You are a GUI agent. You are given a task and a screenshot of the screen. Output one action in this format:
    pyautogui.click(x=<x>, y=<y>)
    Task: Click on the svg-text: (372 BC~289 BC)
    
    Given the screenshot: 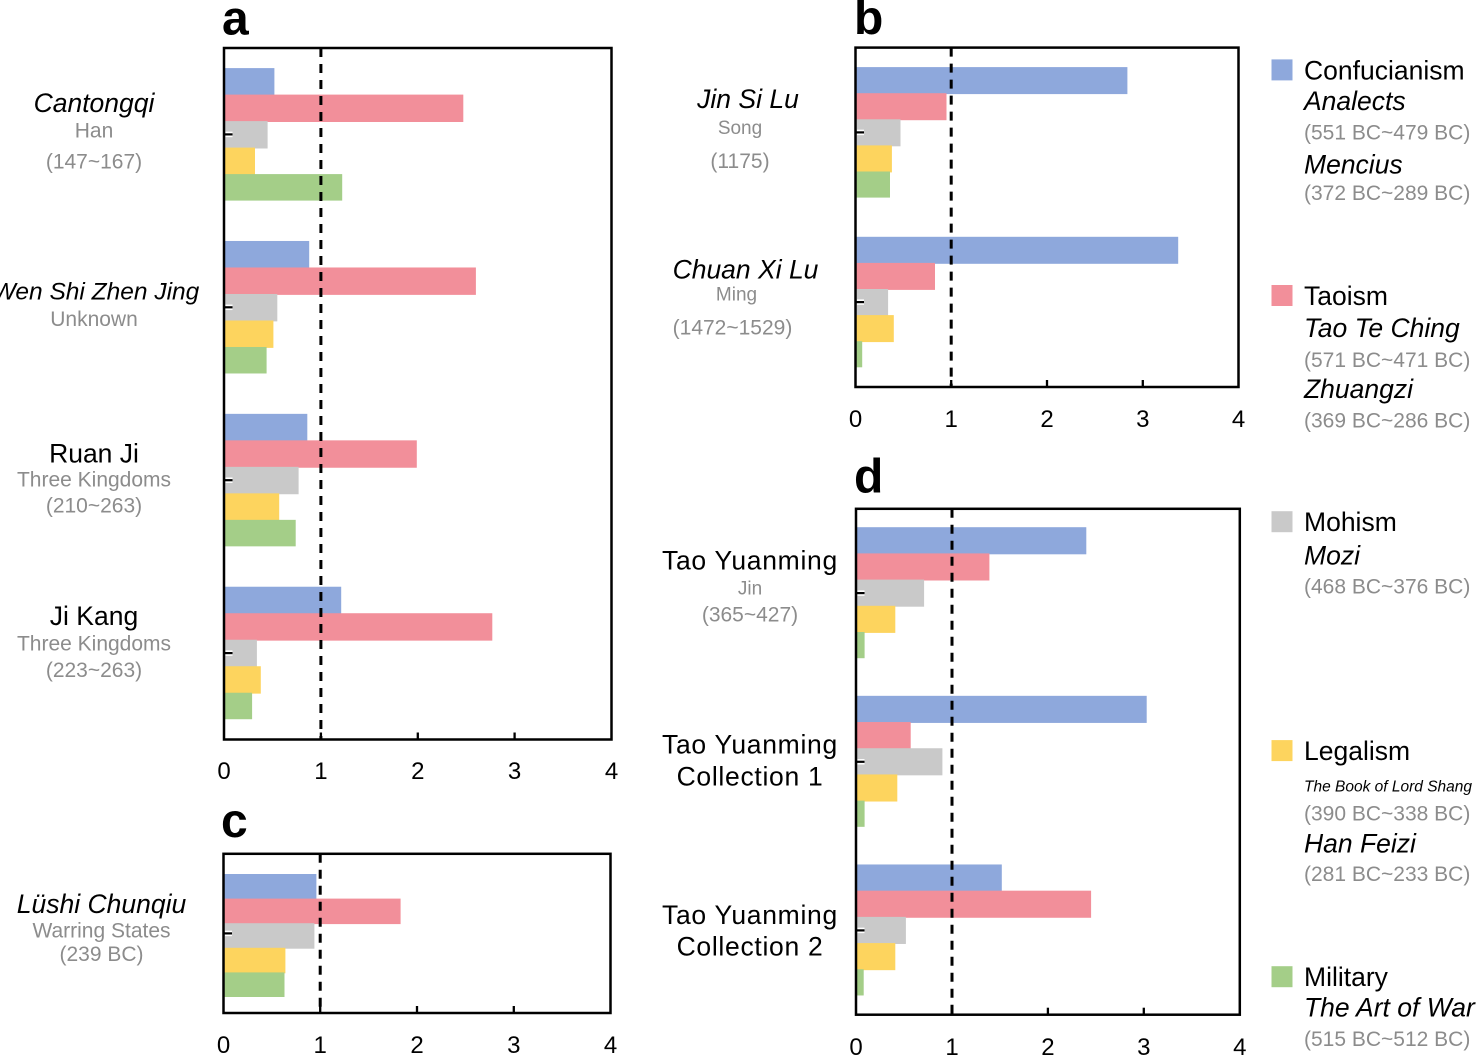 What is the action you would take?
    pyautogui.click(x=1387, y=193)
    